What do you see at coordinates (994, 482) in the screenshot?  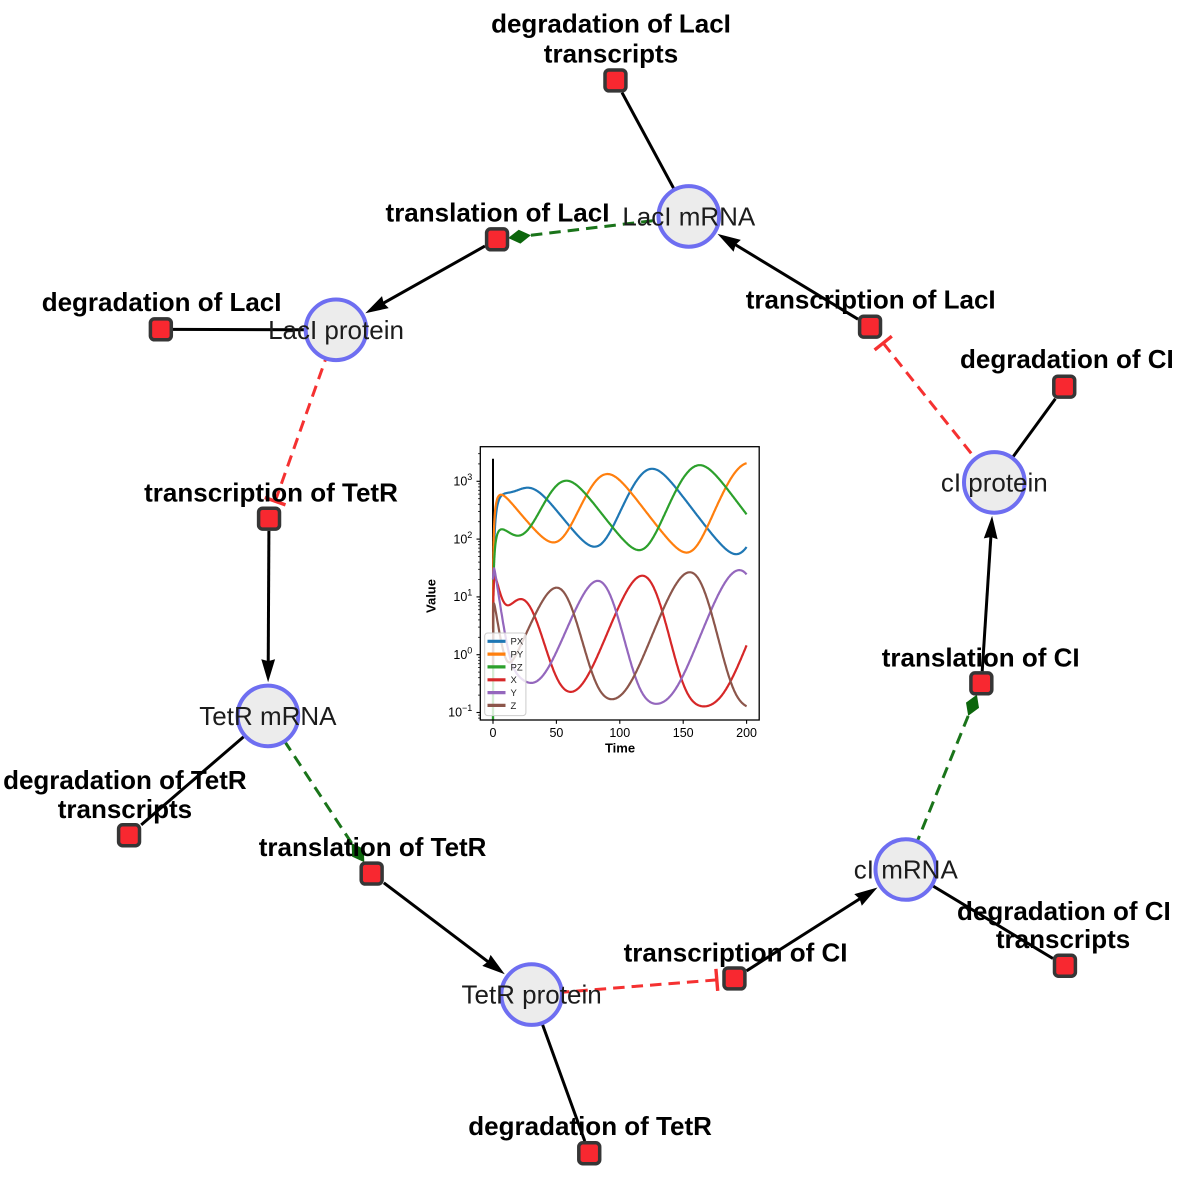 I see `svg-text: cI protein` at bounding box center [994, 482].